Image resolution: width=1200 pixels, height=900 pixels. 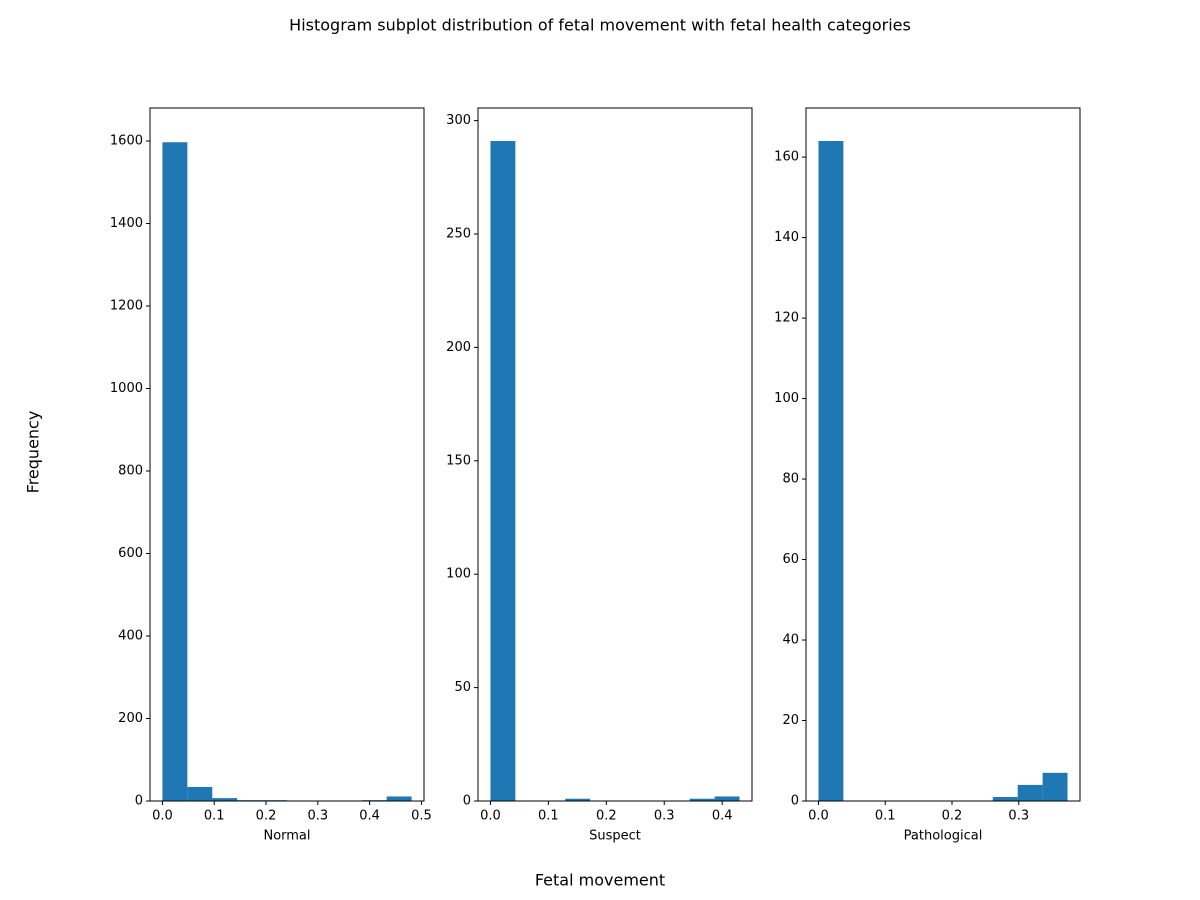 I want to click on y-tick-label: 60, so click(x=790, y=559).